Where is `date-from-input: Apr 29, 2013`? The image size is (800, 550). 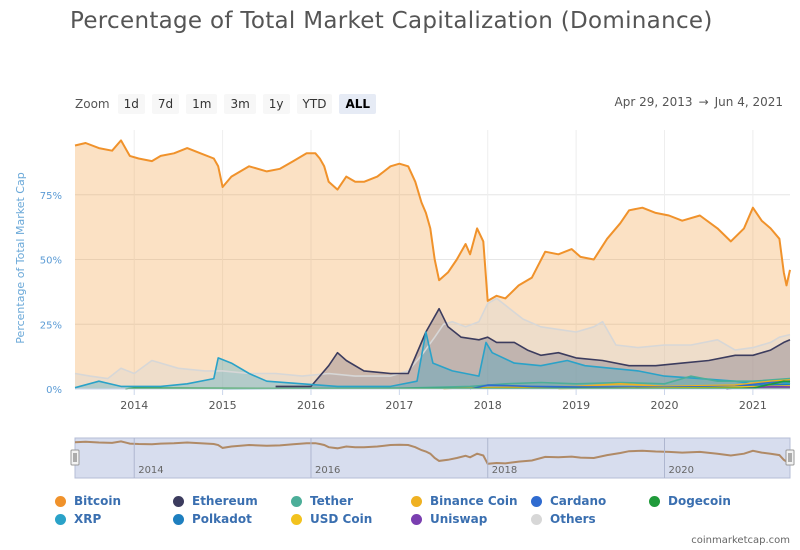 date-from-input: Apr 29, 2013 is located at coordinates (653, 102).